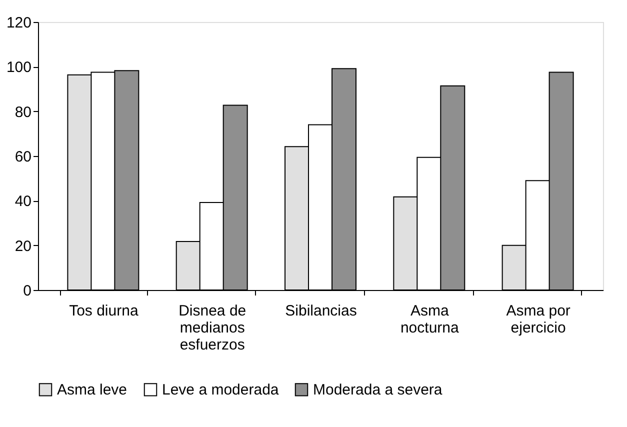  What do you see at coordinates (104, 311) in the screenshot?
I see `x-tick-label: Tos diurna` at bounding box center [104, 311].